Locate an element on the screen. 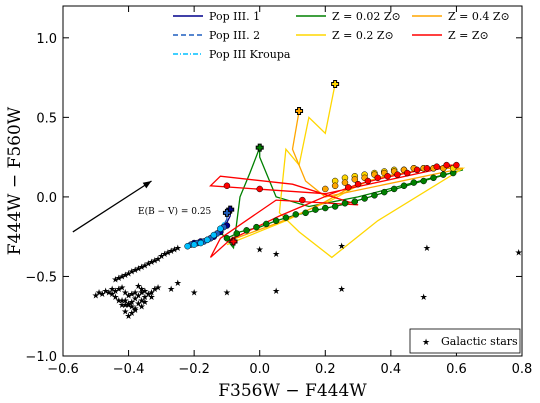 The width and height of the screenshot is (540, 403). arrow-head is located at coordinates (147, 185).